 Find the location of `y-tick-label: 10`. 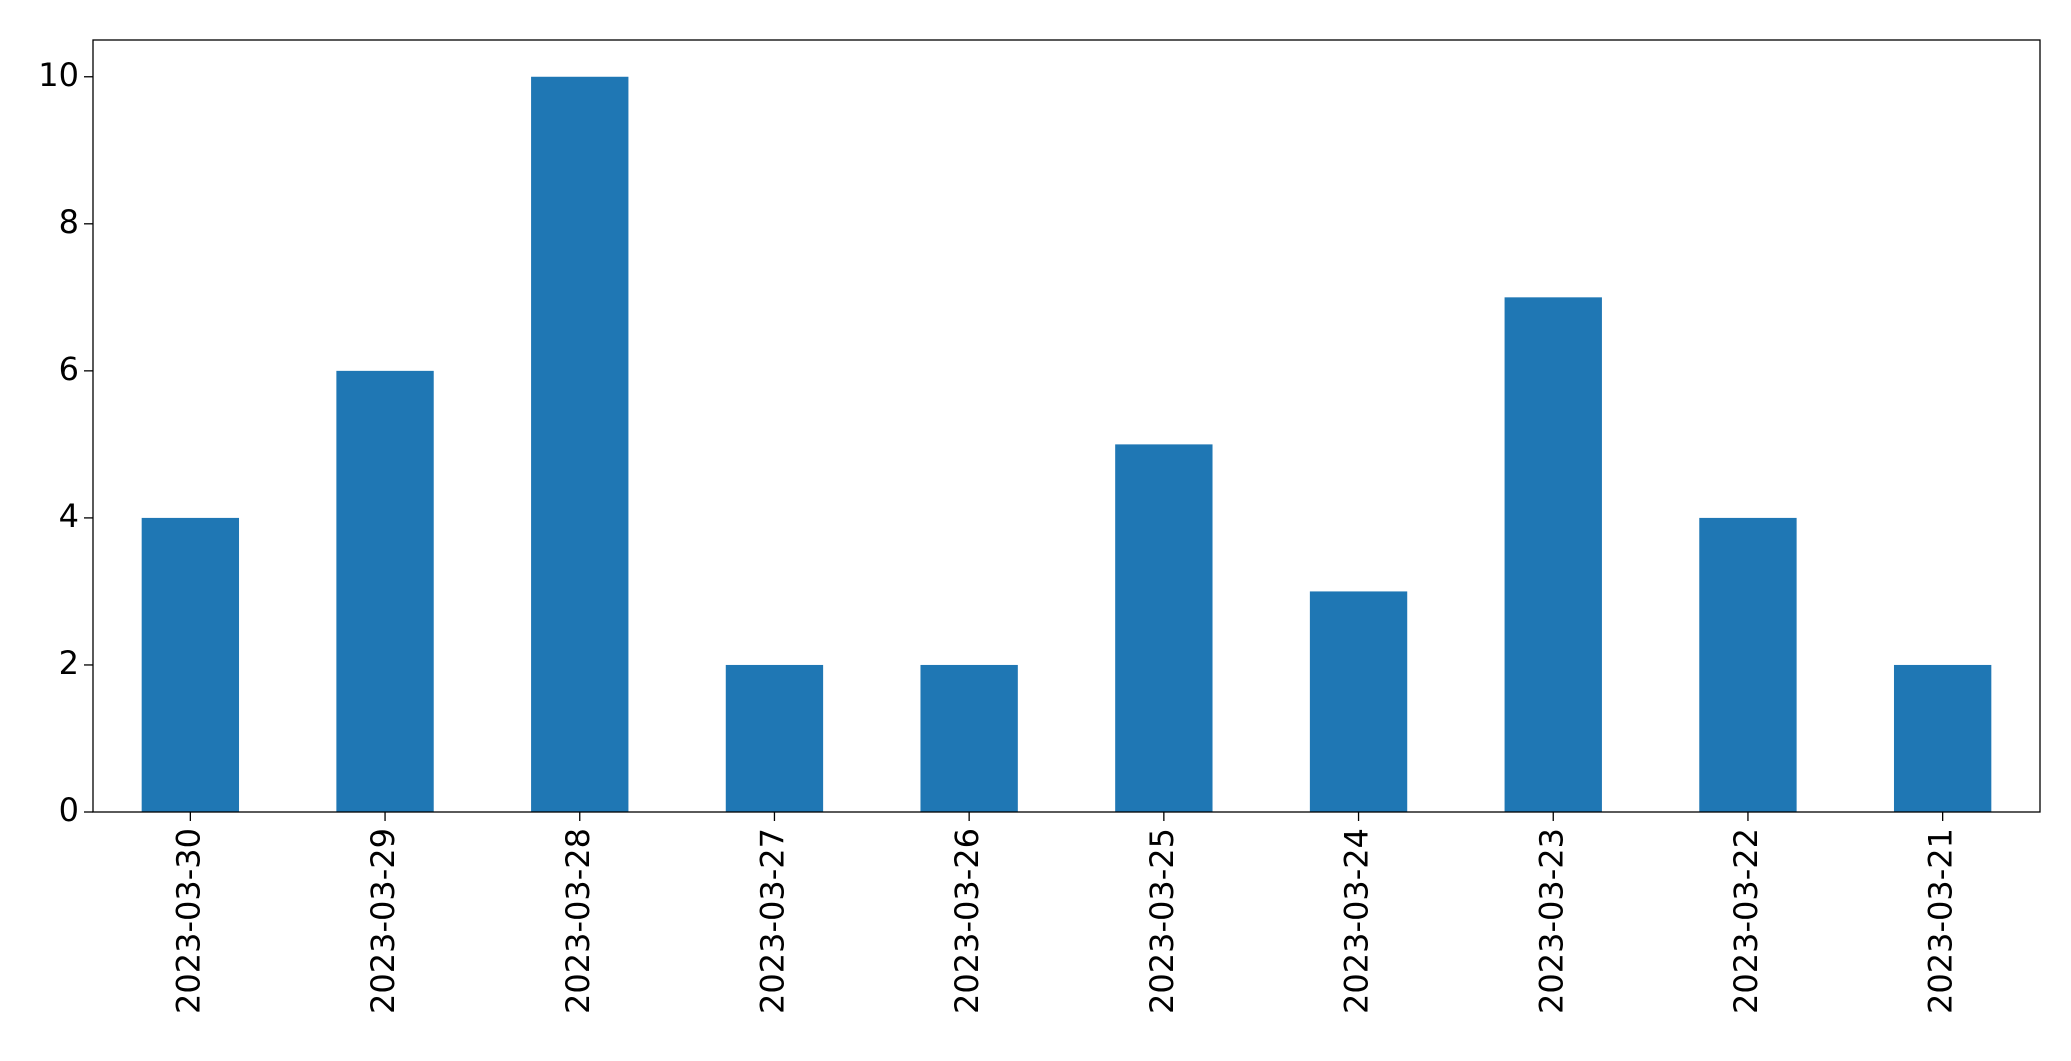

y-tick-label: 10 is located at coordinates (58, 75).